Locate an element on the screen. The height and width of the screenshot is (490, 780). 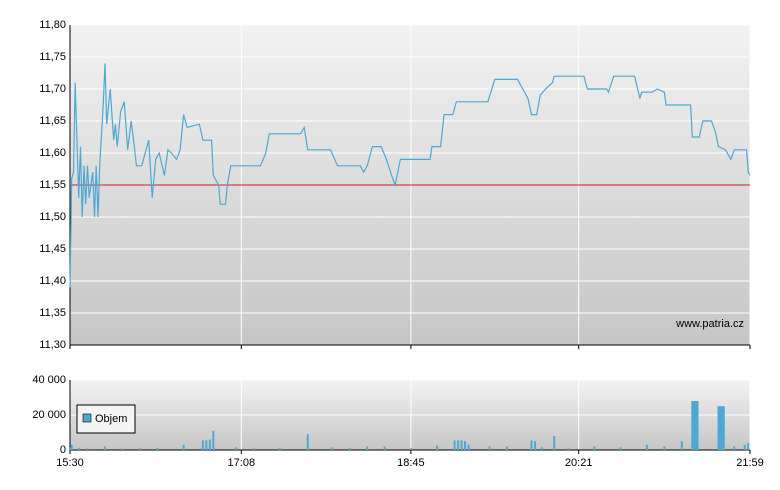
y-tick-label: 11,80 is located at coordinates (52, 25).